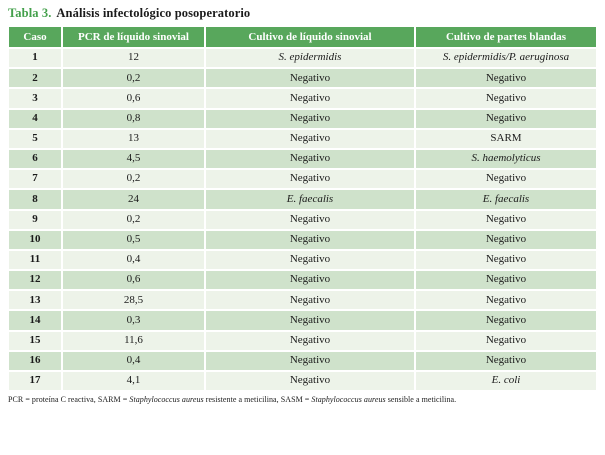 This screenshot has height=455, width=605. I want to click on cell-caso: 16, so click(35, 360).